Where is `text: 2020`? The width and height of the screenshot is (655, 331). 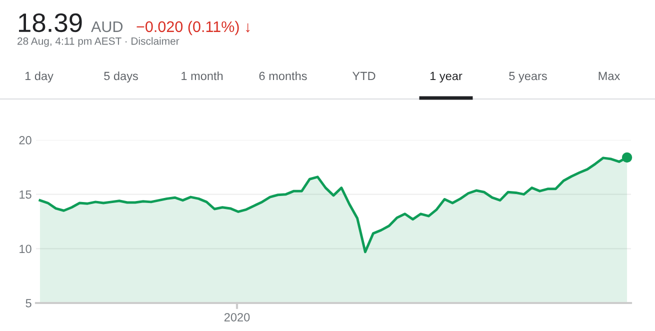 text: 2020 is located at coordinates (237, 317).